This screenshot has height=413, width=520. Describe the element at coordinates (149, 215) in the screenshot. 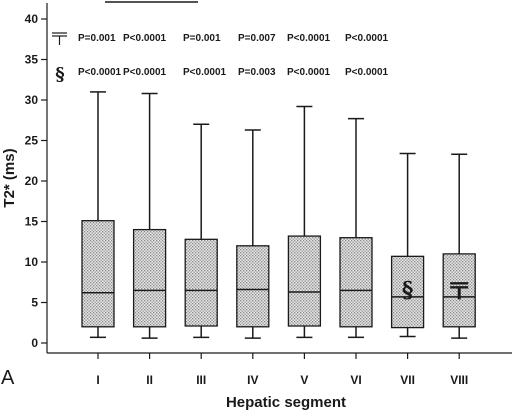

I see `box-II` at that location.